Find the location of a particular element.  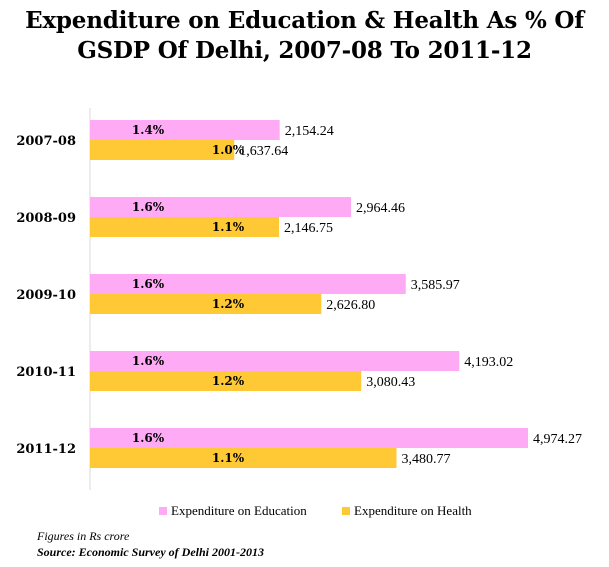

education-value-label: 2,154.24 is located at coordinates (309, 131).